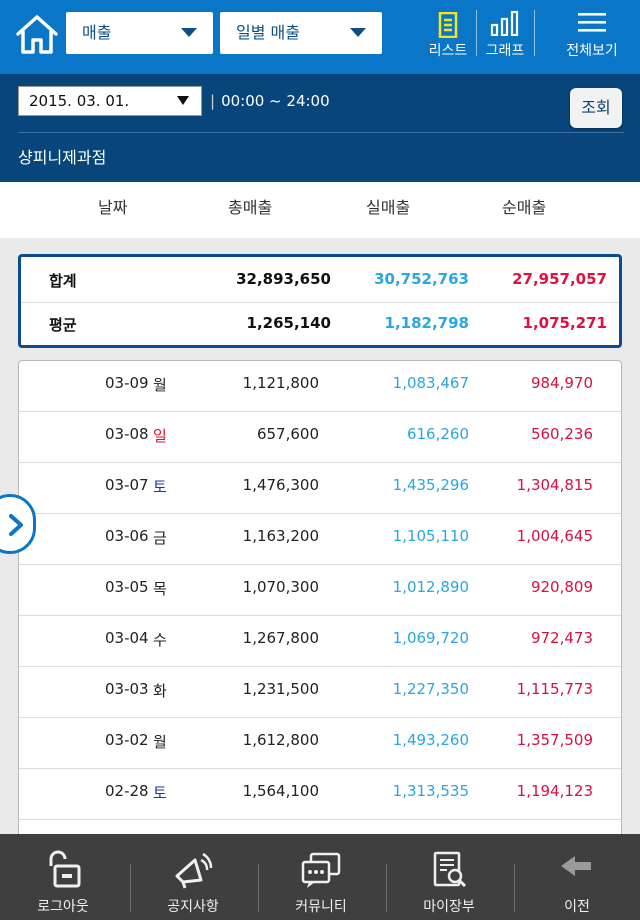  What do you see at coordinates (320, 590) in the screenshot?
I see `table-row: 03-05 목 1,070,300 1,012,890 920,809` at bounding box center [320, 590].